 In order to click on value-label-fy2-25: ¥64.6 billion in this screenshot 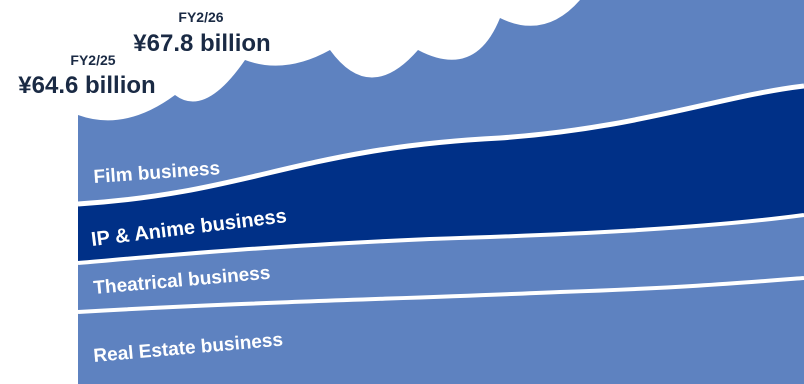, I will do `click(86, 85)`.